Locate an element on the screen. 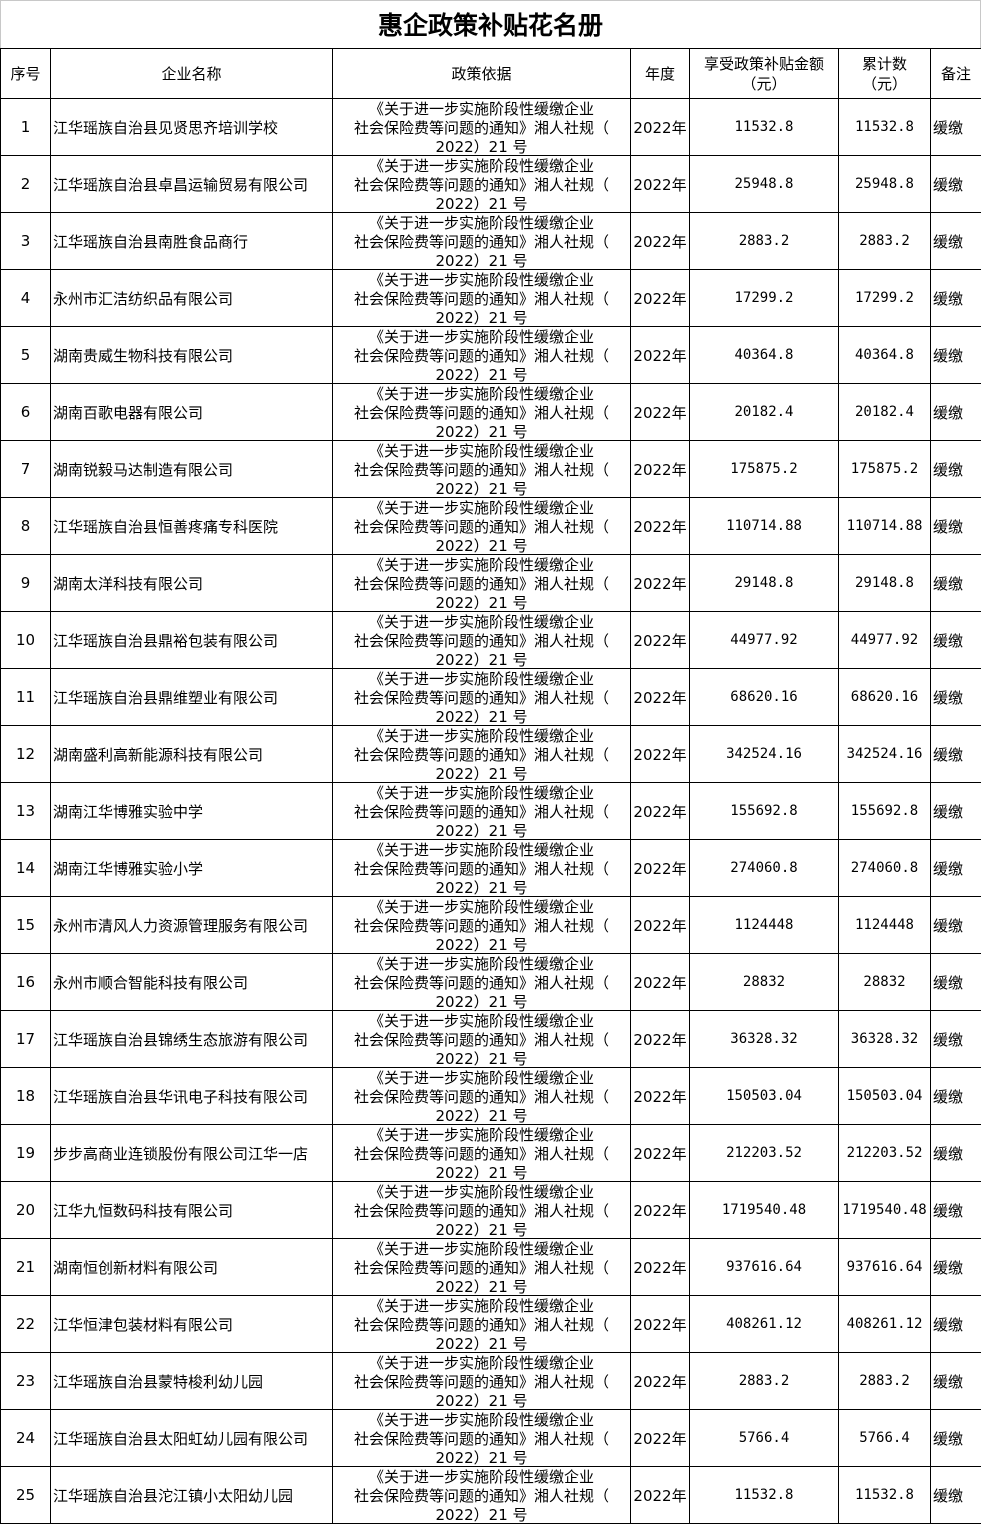 This screenshot has width=981, height=1524. company-cell: 江华瑶族自治县锦绣生态旅游有限公司 is located at coordinates (192, 1039).